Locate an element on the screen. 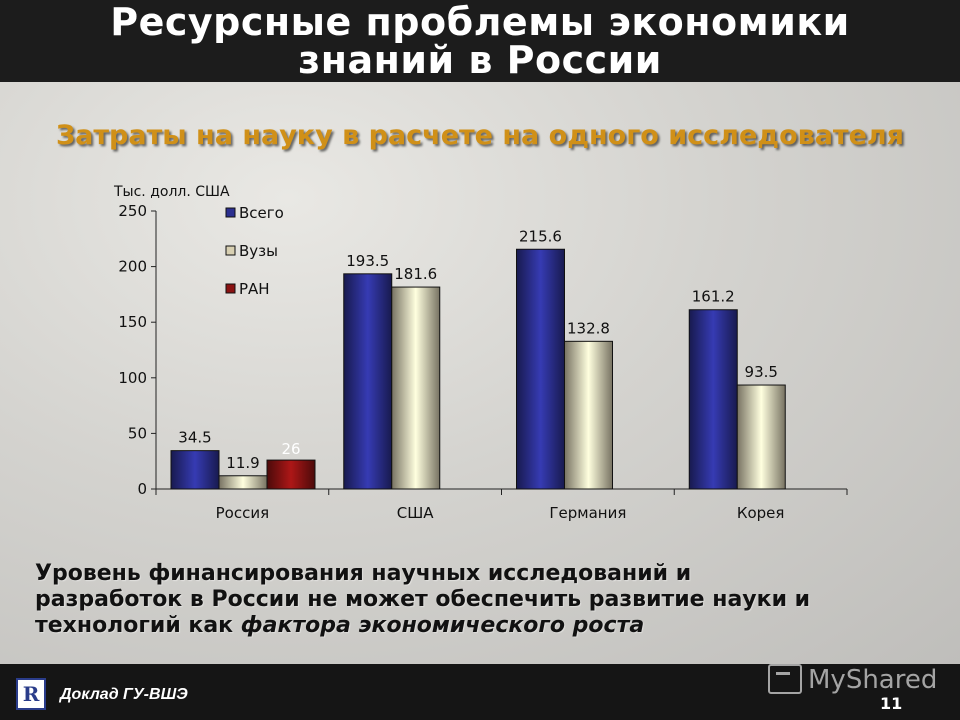  x-tick-label: Германия is located at coordinates (587, 513).